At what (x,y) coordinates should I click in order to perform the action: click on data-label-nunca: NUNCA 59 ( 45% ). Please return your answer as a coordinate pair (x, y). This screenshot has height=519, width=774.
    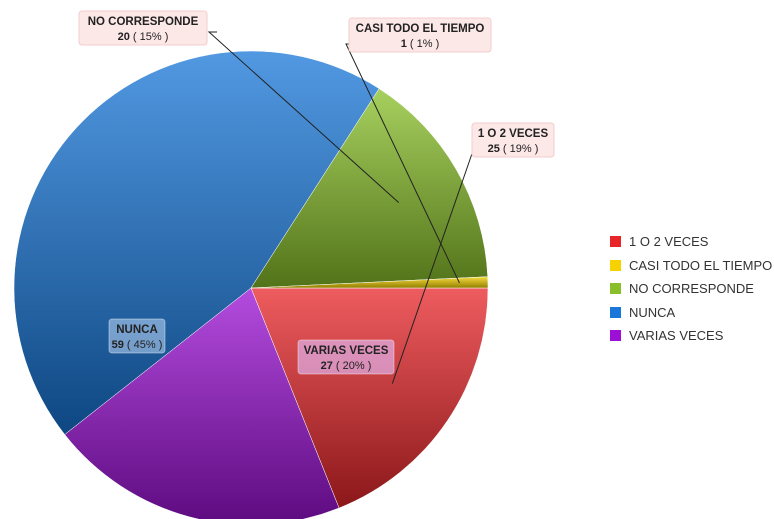
    Looking at the image, I should click on (137, 336).